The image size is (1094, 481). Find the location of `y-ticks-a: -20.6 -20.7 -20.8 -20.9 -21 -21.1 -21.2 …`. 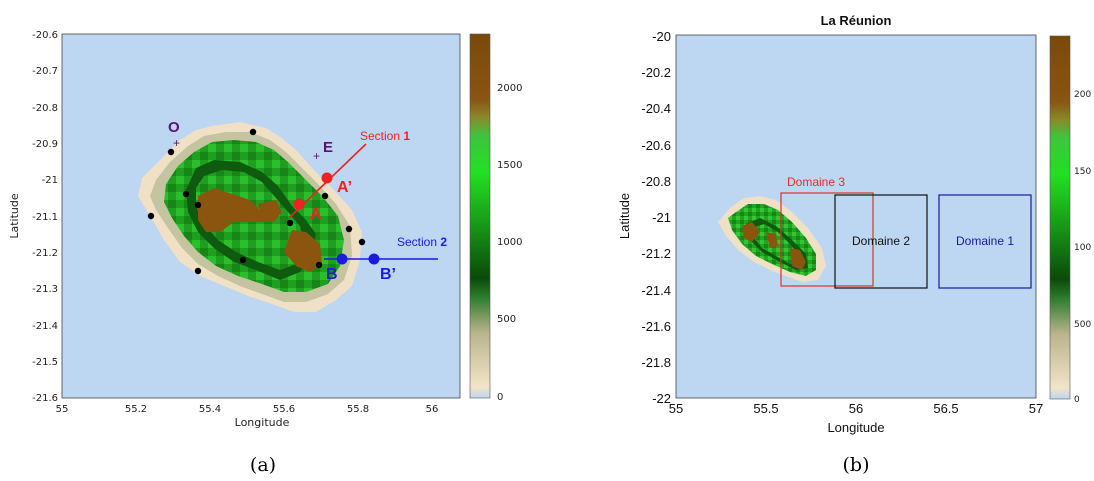

y-ticks-a: -20.6 -20.7 -20.8 -20.9 -21 -21.1 -21.2 … is located at coordinates (45, 217).